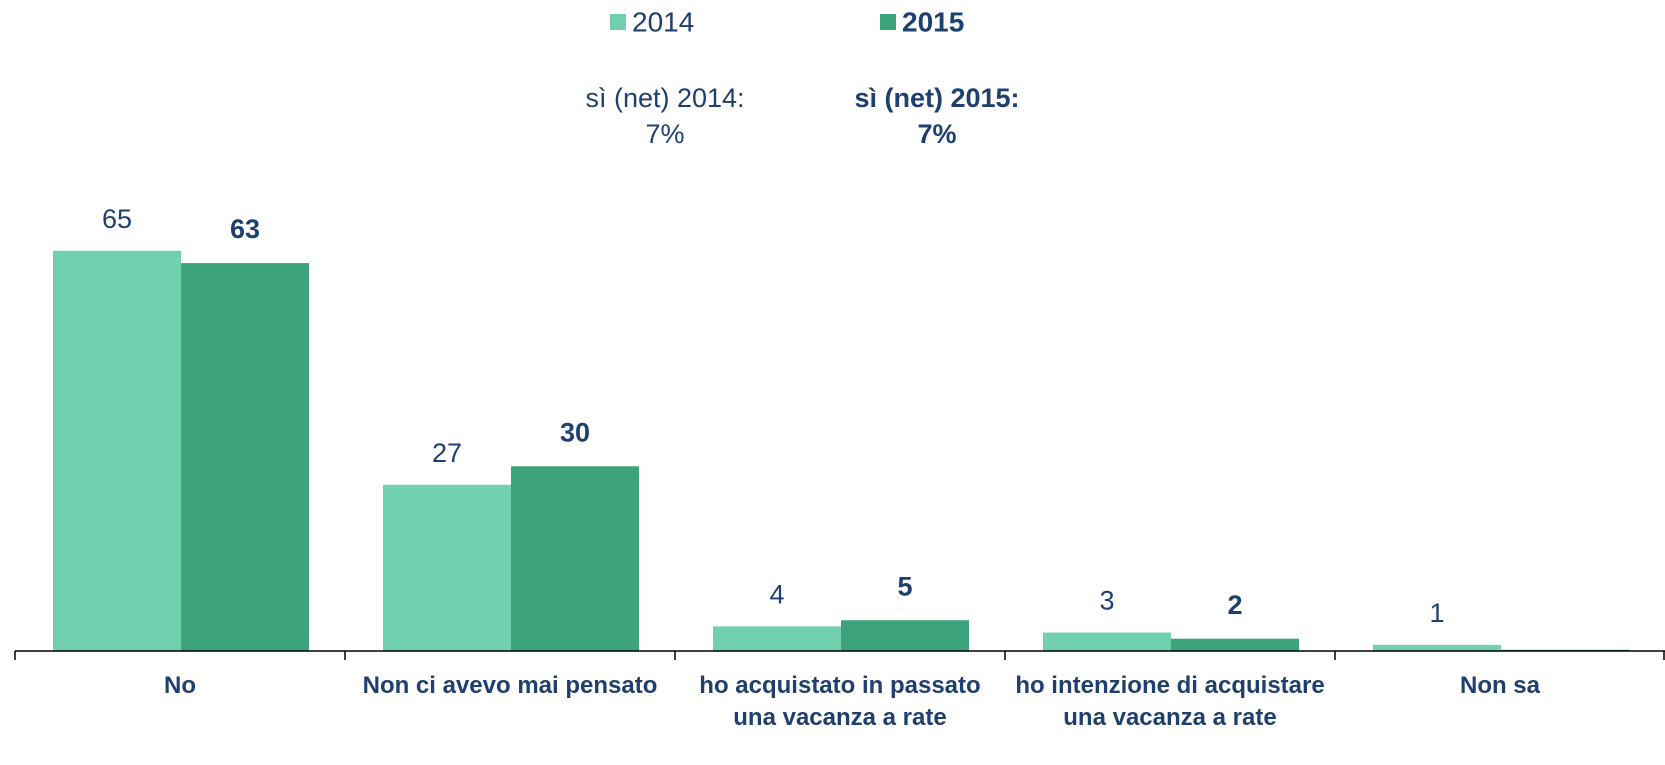 This screenshot has height=765, width=1665. What do you see at coordinates (1499, 685) in the screenshot?
I see `x-tick-label: Non sa` at bounding box center [1499, 685].